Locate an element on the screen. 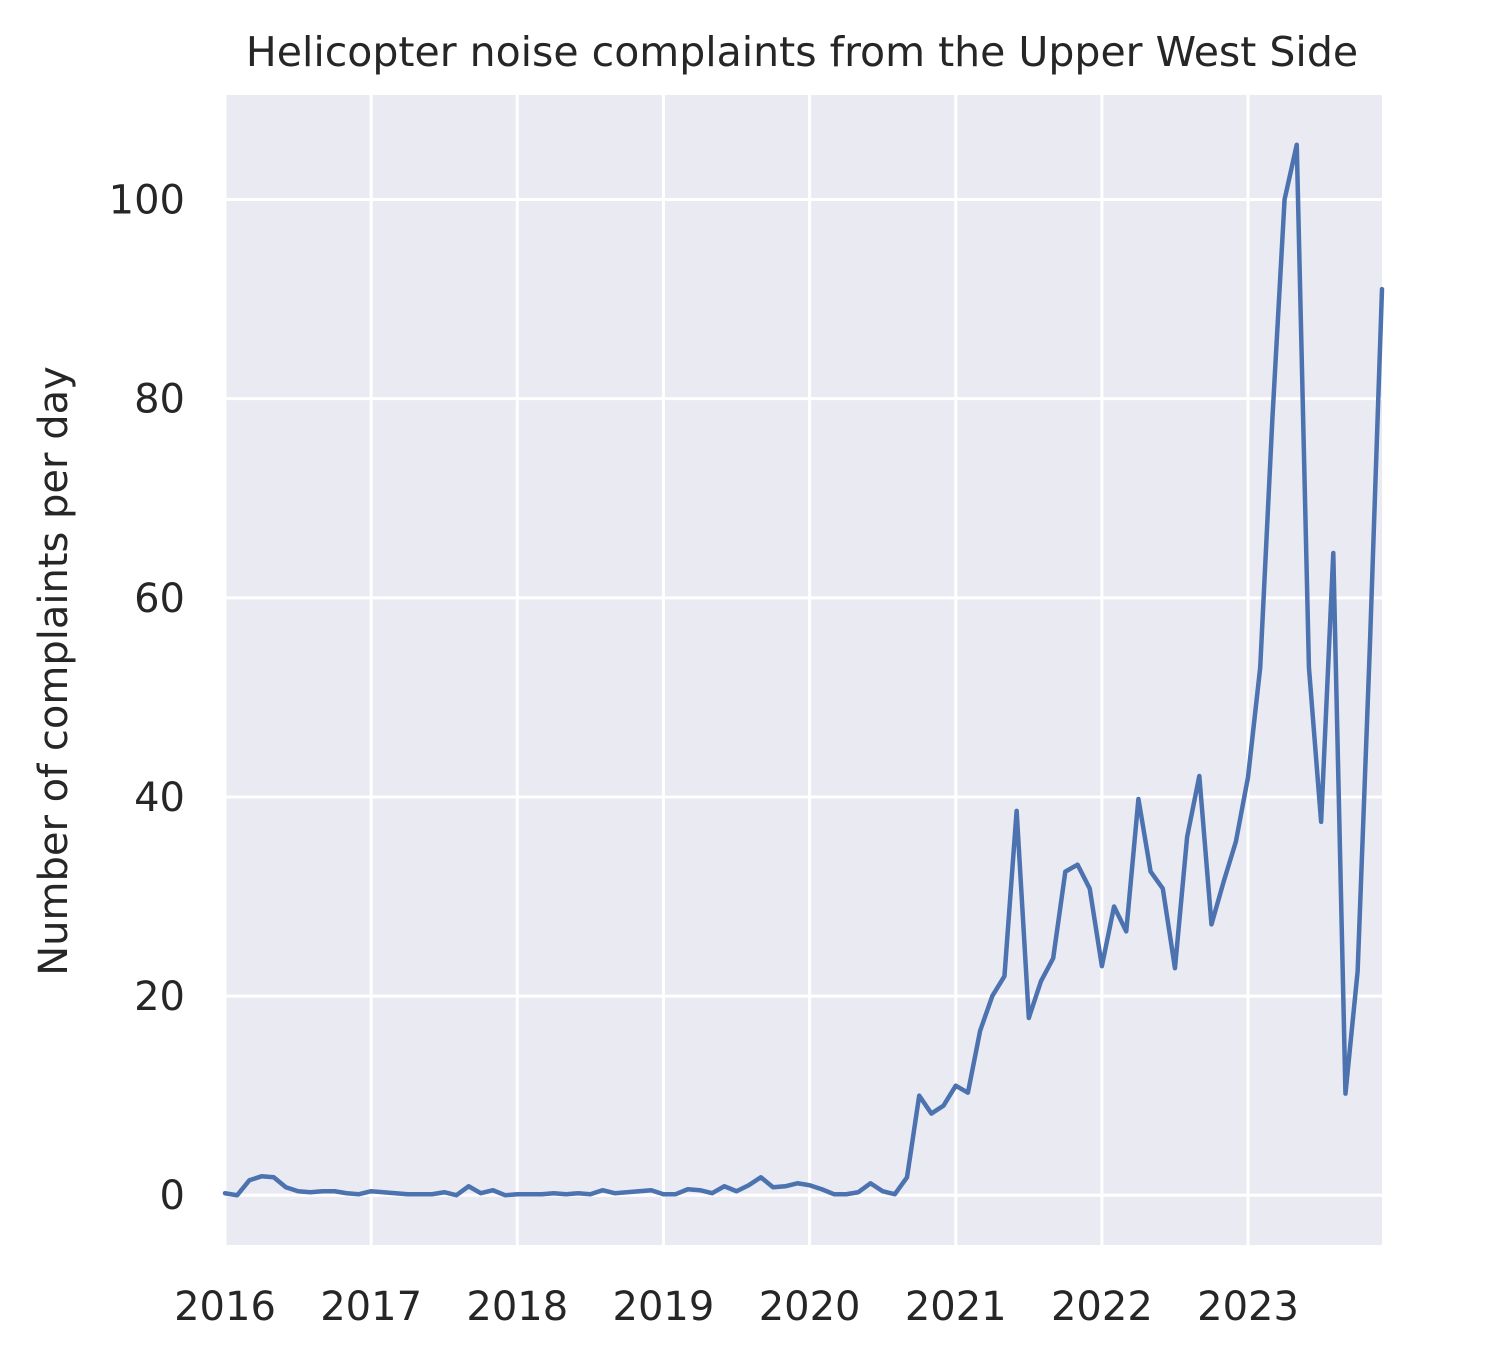 The width and height of the screenshot is (1511, 1362). y-tick-labels: 0 20 40 60 80 100 is located at coordinates (147, 699).